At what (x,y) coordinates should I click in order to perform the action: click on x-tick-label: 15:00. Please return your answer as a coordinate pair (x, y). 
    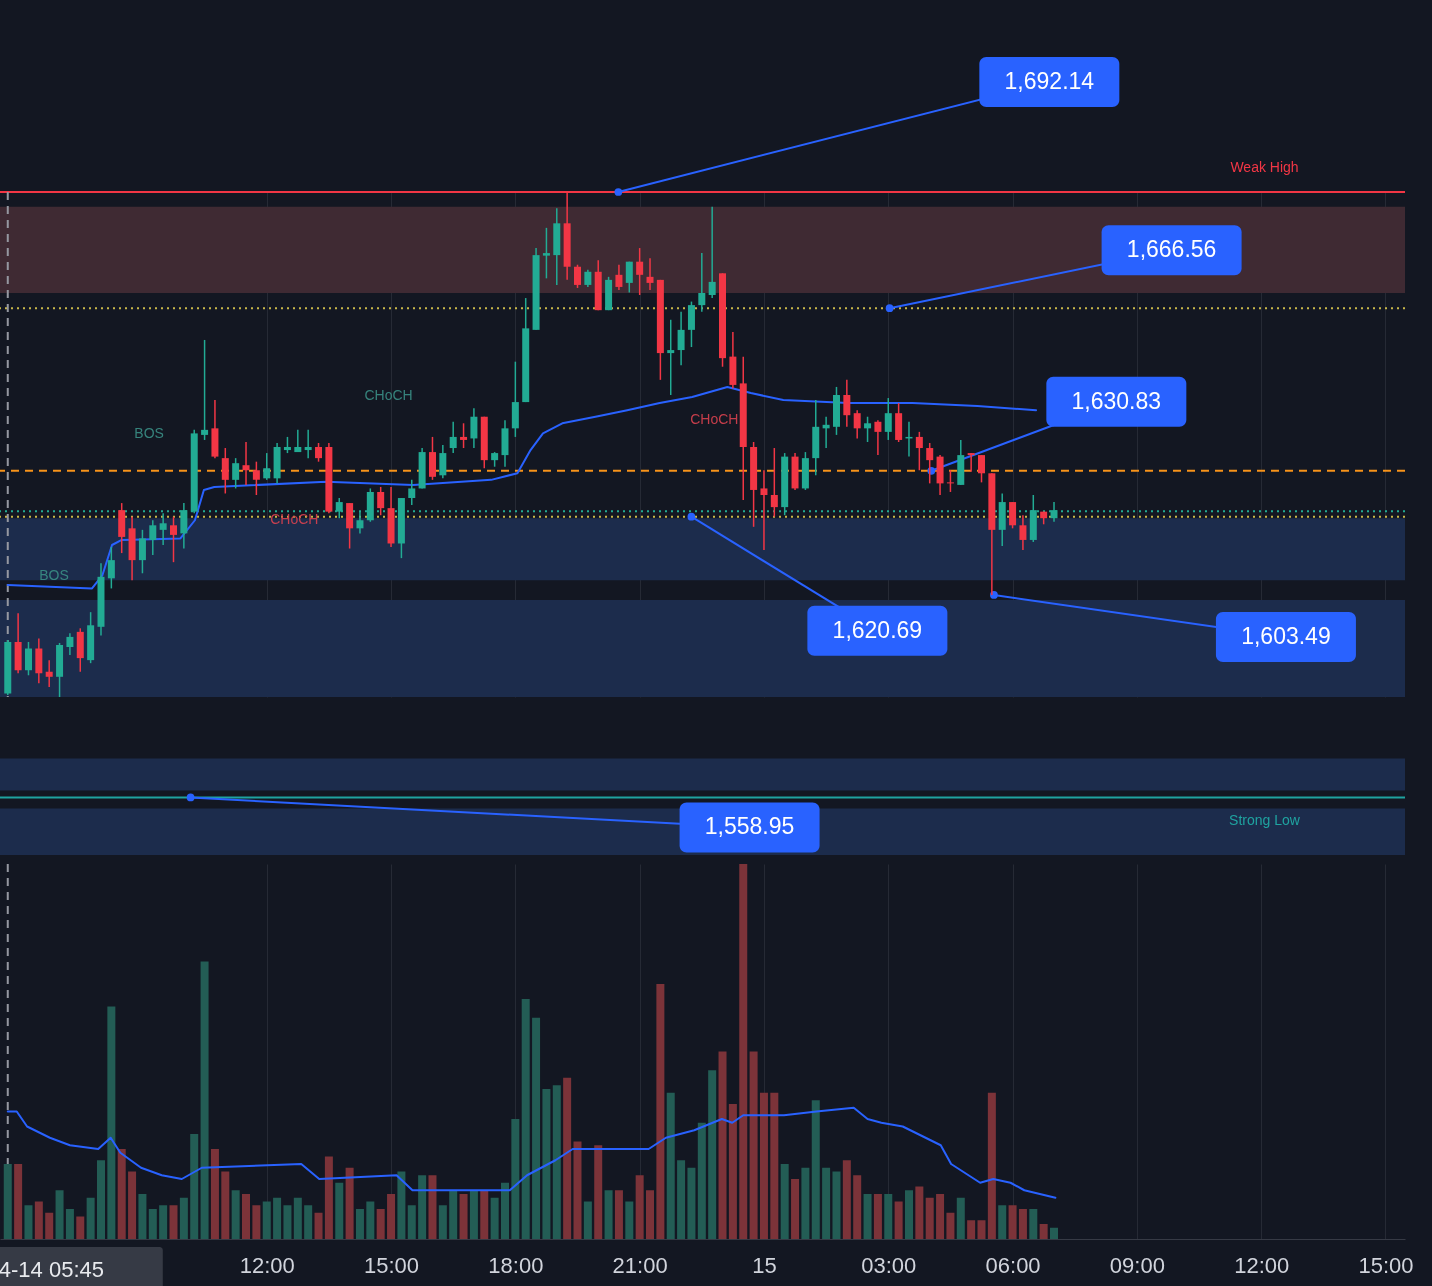
    Looking at the image, I should click on (392, 1265).